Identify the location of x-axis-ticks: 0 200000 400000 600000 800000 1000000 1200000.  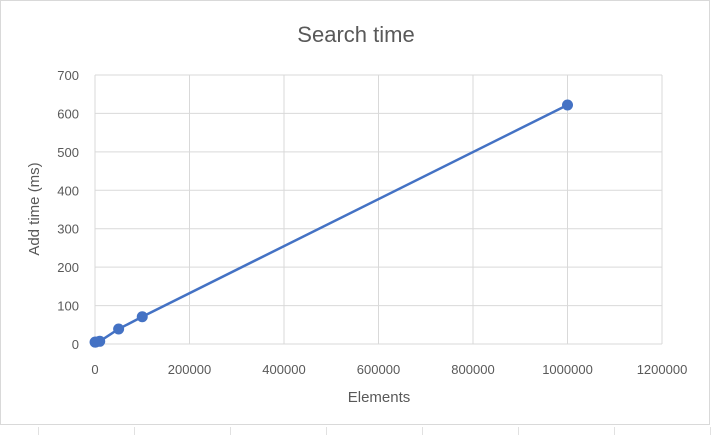
(389, 369).